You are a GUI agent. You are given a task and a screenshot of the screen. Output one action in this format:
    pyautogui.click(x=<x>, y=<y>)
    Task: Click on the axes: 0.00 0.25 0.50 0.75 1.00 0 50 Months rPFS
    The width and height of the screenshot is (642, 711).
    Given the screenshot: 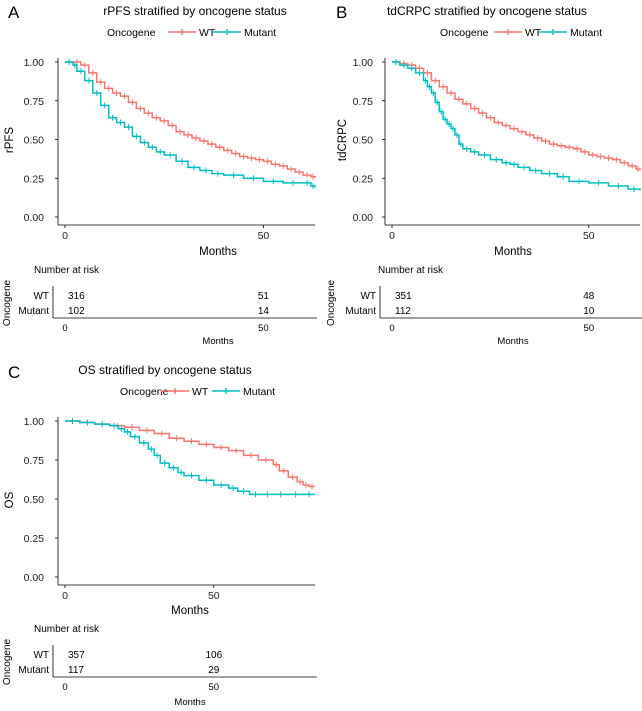 What is the action you would take?
    pyautogui.click(x=159, y=157)
    